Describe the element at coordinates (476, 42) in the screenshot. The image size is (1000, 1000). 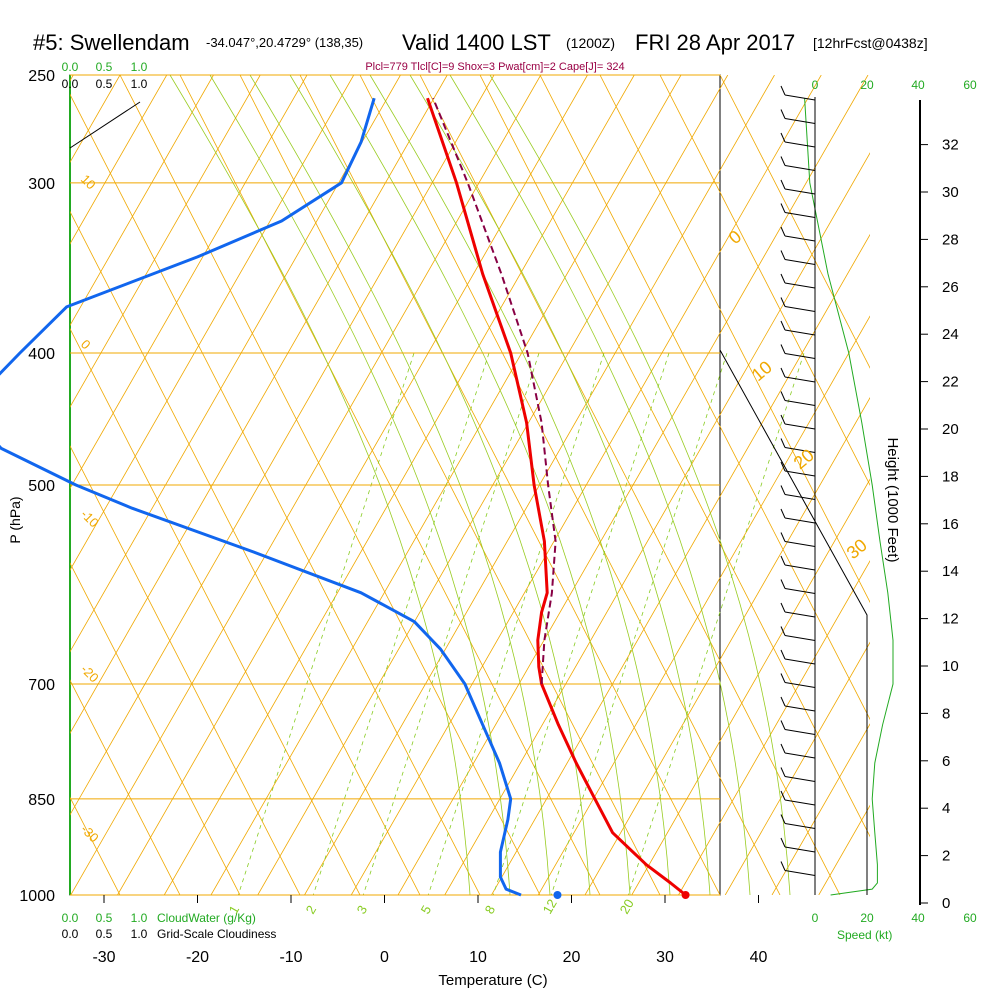
I see `valid-time: Valid 1400 LST` at that location.